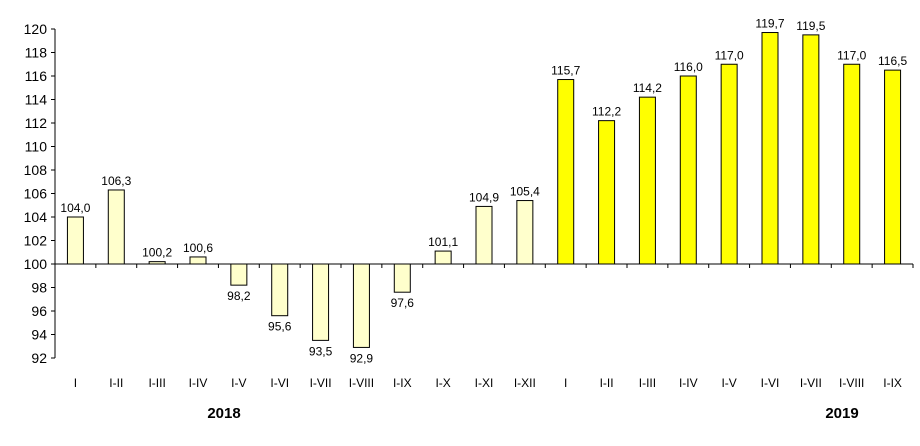 Image resolution: width=920 pixels, height=446 pixels. Describe the element at coordinates (811, 149) in the screenshot. I see `bar-2019-I-VII` at that location.